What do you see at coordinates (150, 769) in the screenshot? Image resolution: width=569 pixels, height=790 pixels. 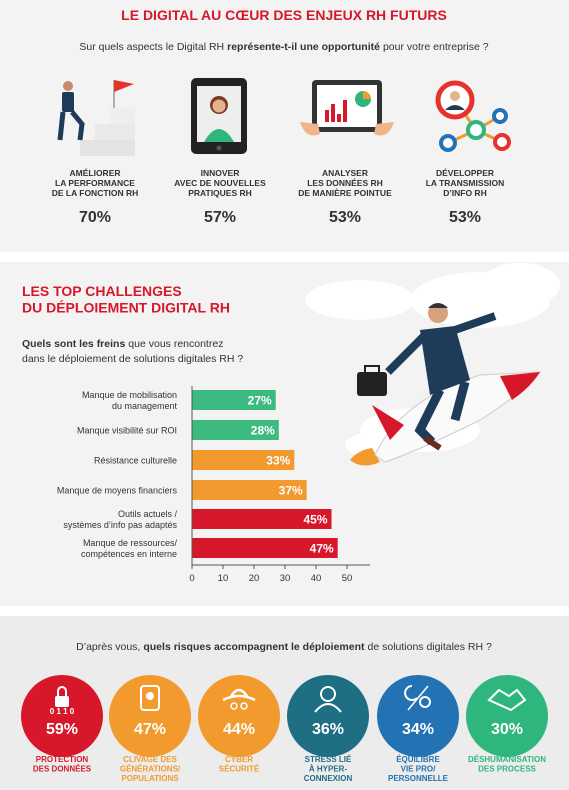 I see `risk-label: CLIVAGE DES GÉNÉRATIONS/POPULATIONS` at bounding box center [150, 769].